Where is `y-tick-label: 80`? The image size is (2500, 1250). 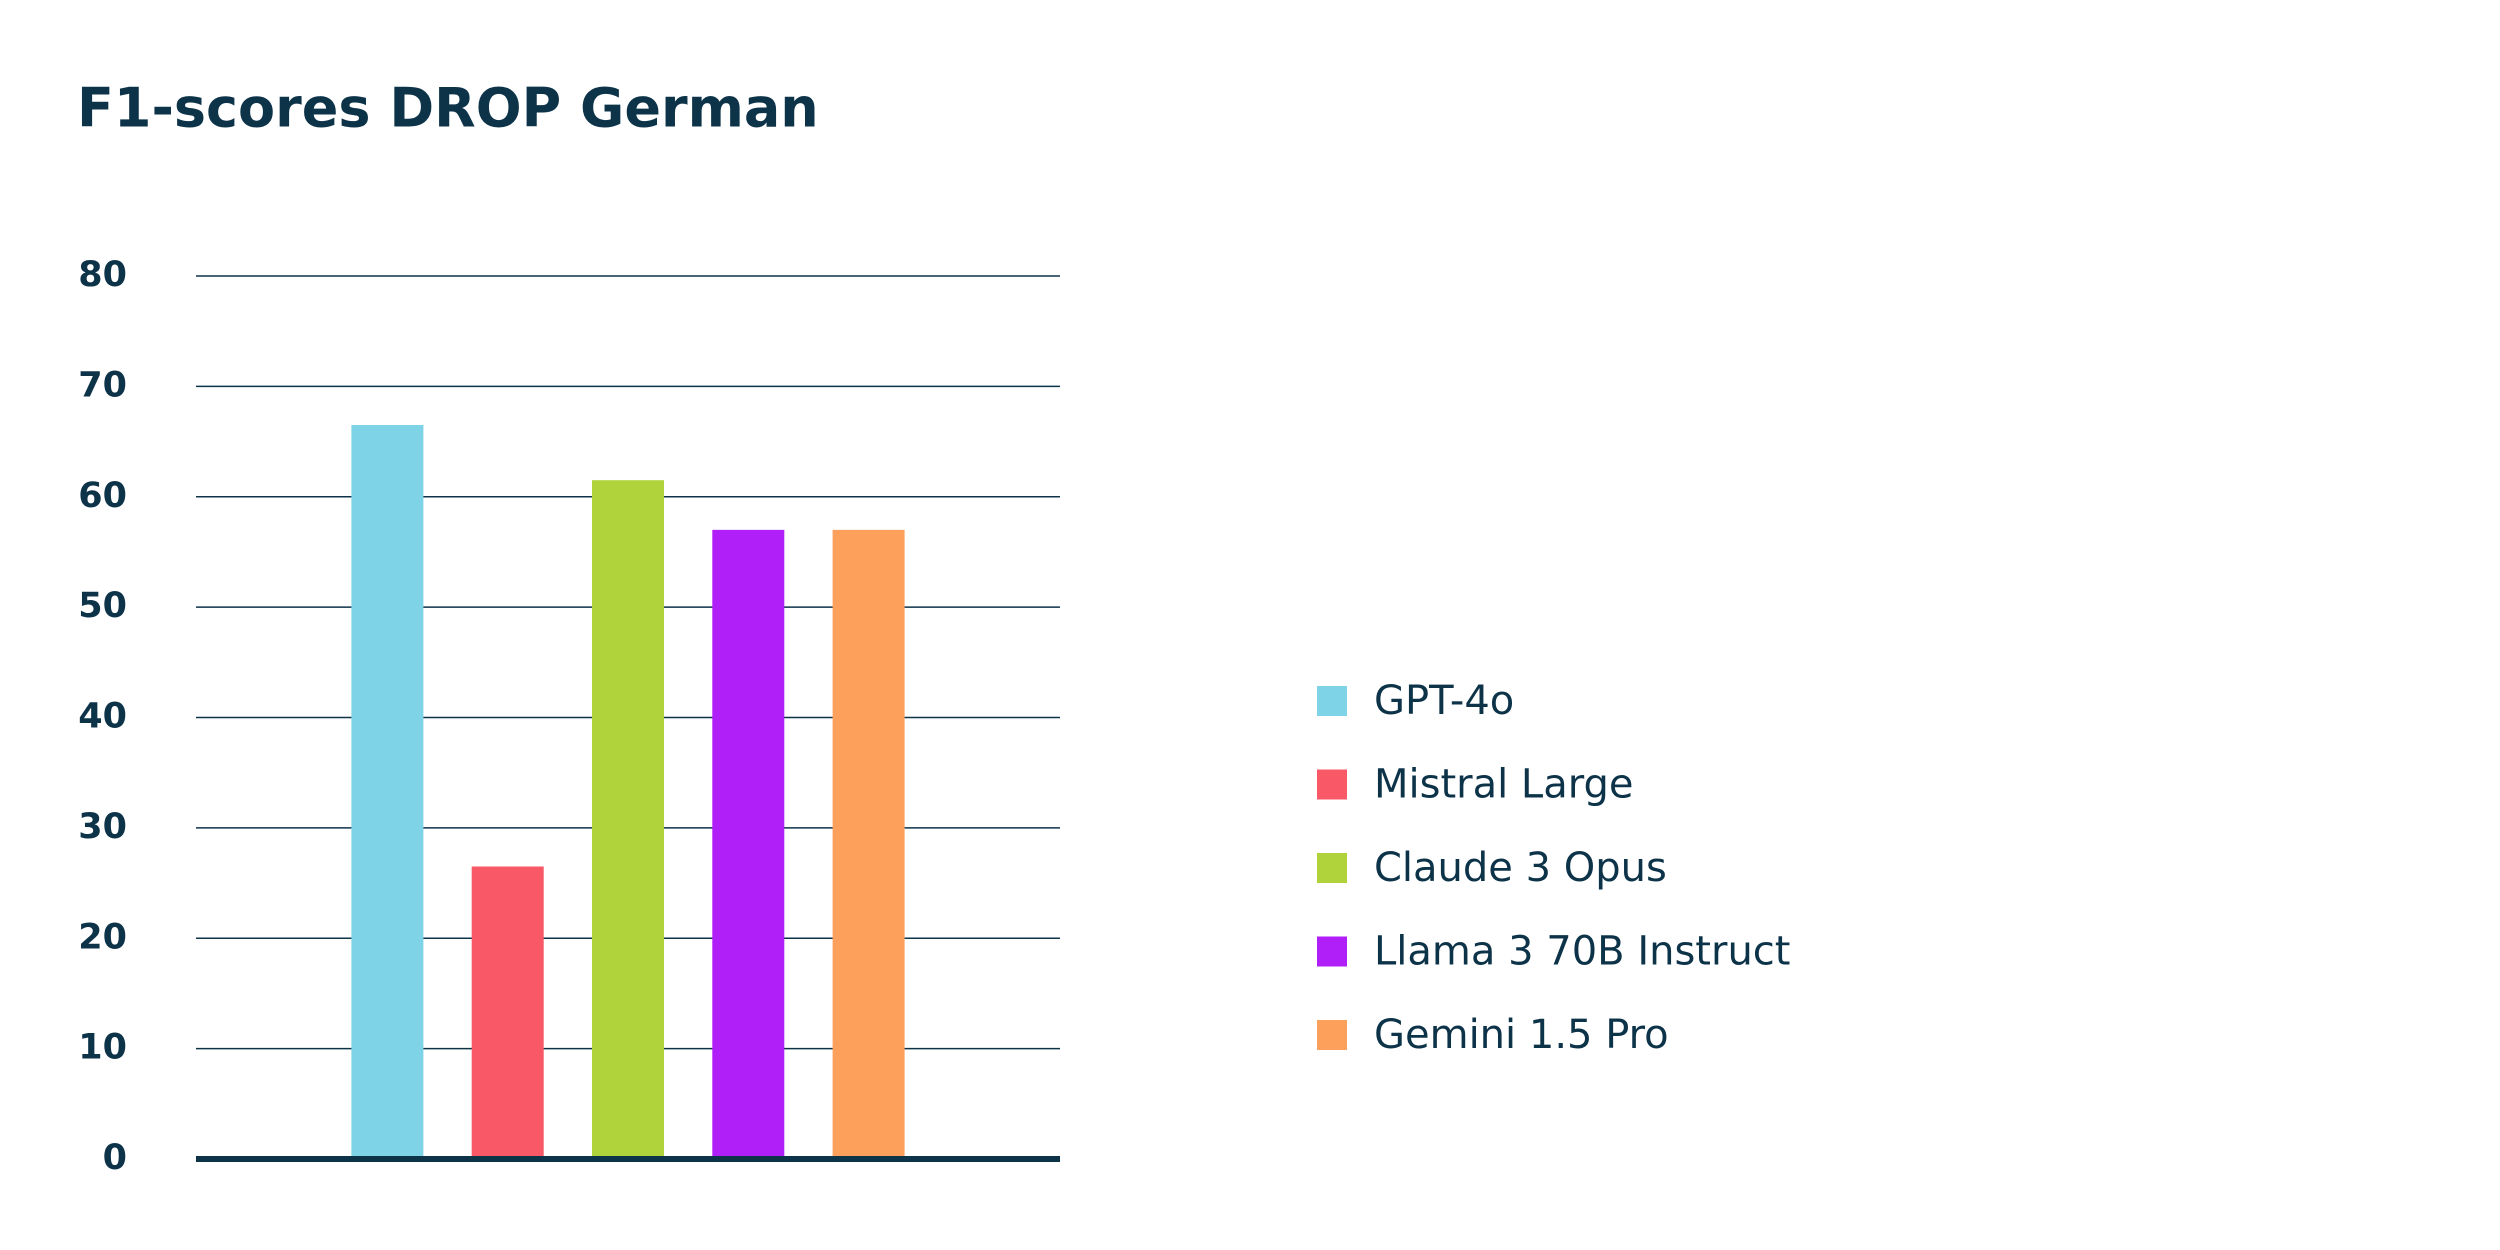
y-tick-label: 80 is located at coordinates (102, 275).